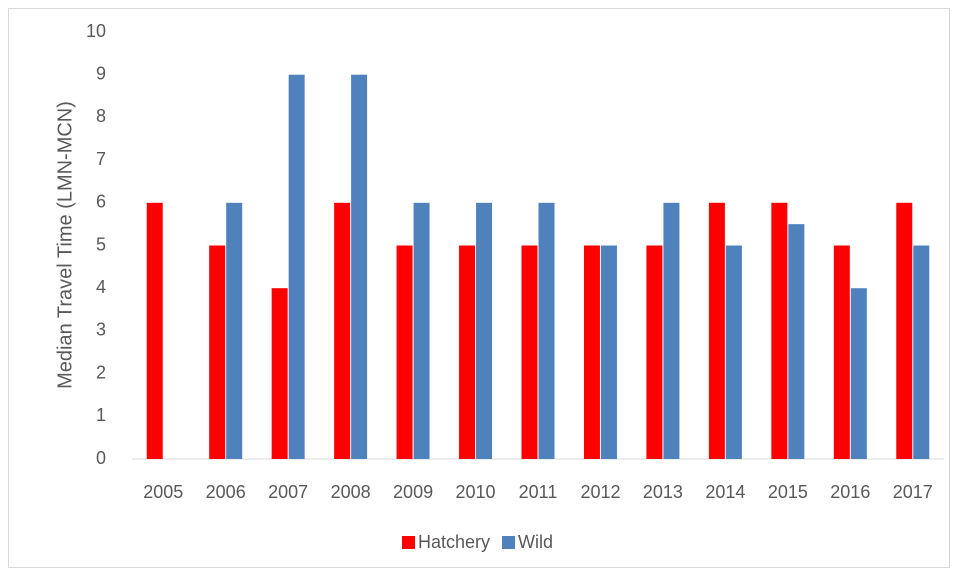 The image size is (958, 581). I want to click on x-tick-label: 2012, so click(600, 492).